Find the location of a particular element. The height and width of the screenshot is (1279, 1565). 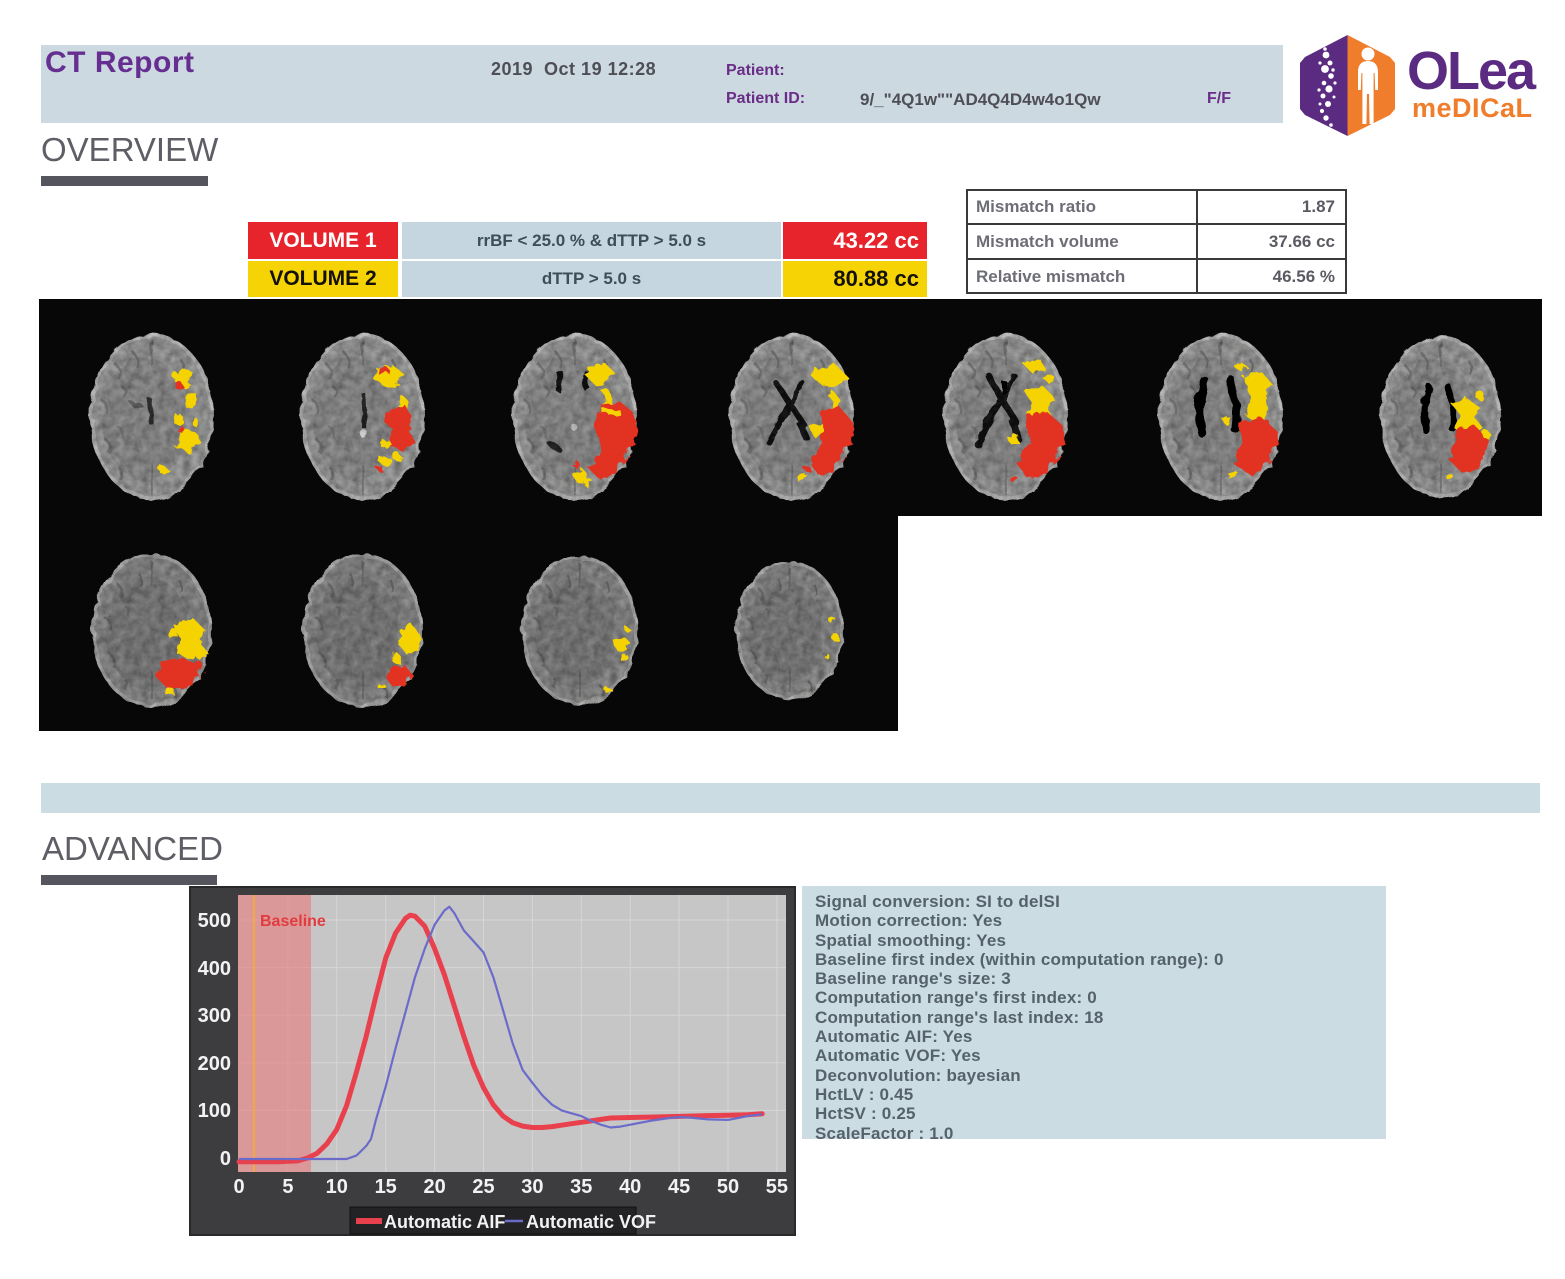

svg-text: 100 is located at coordinates (214, 1111).